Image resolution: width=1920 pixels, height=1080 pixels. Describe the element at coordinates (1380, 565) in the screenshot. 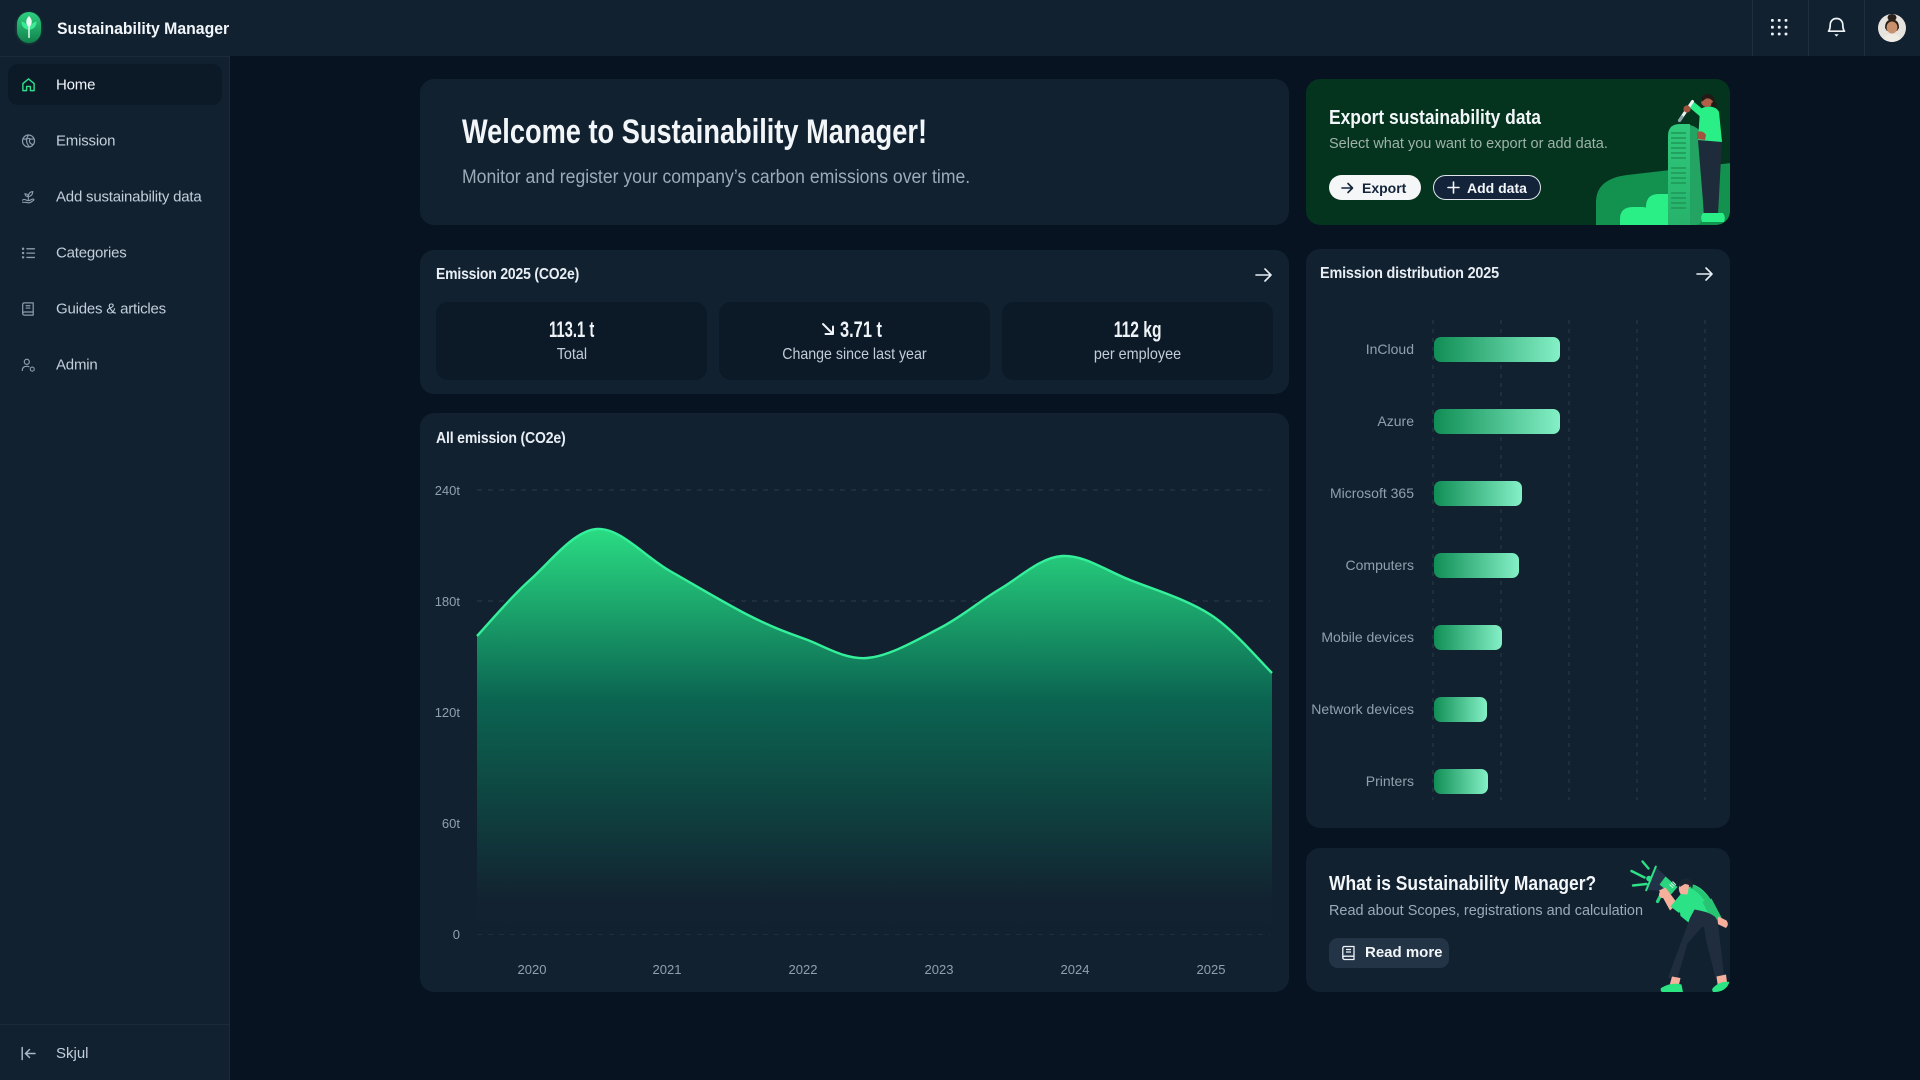

I see `svg-text: Computers` at that location.